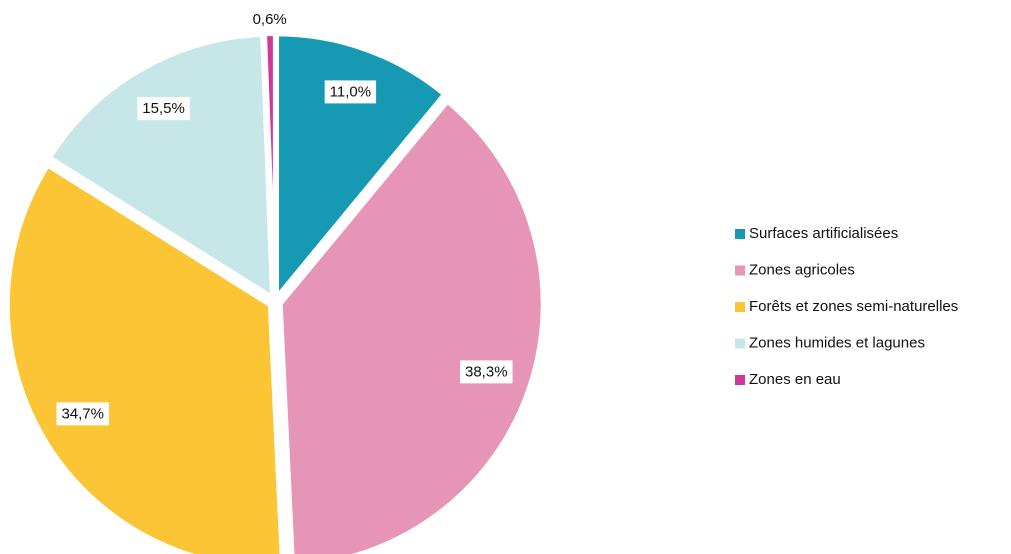 The image size is (1011, 554). I want to click on data-label: 11,0%, so click(350, 92).